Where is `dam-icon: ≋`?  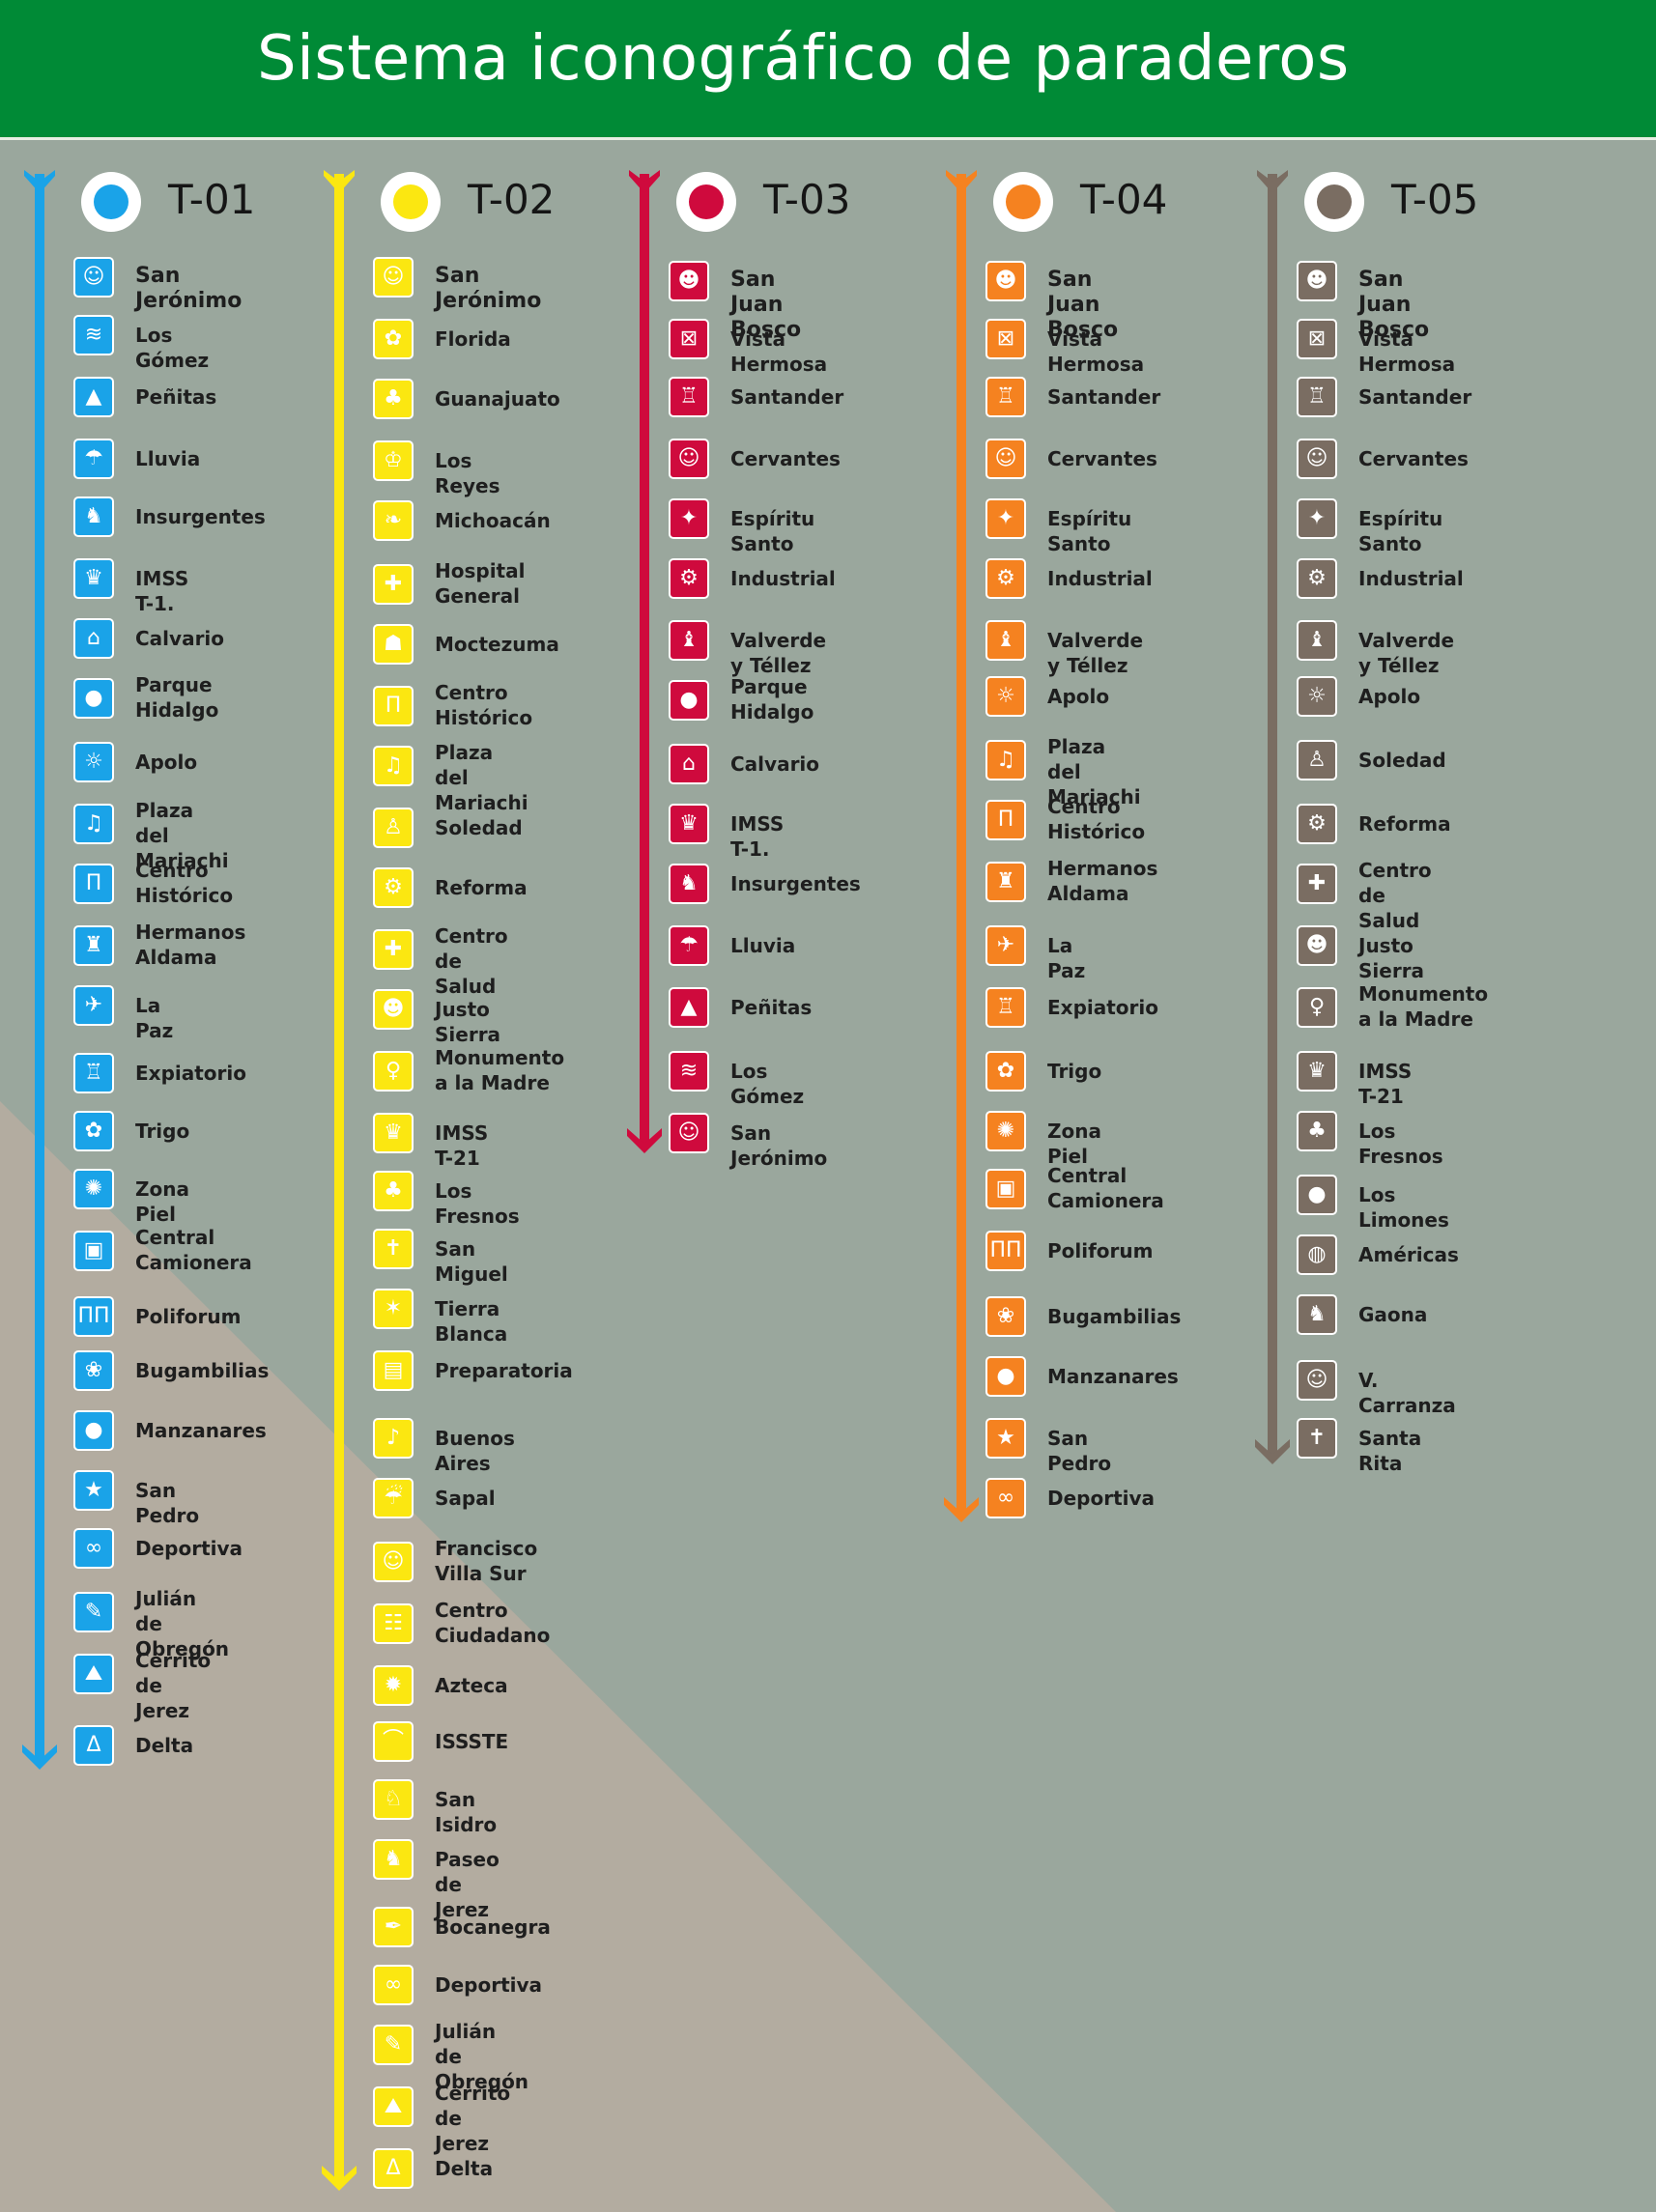
dam-icon: ≋ is located at coordinates (93, 335).